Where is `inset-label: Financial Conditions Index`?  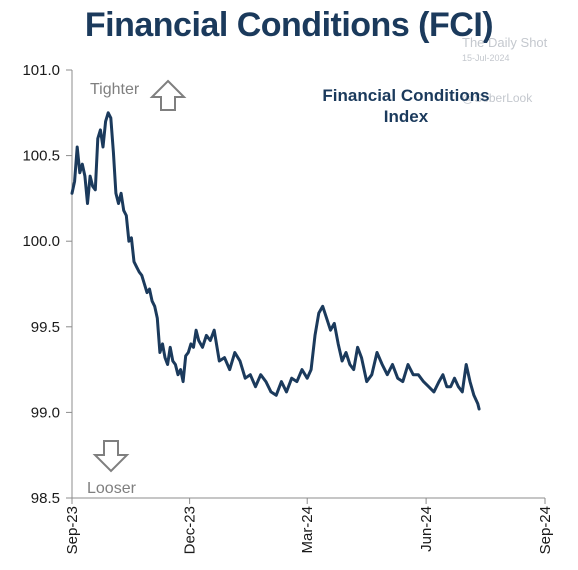
inset-label: Financial Conditions Index is located at coordinates (405, 106).